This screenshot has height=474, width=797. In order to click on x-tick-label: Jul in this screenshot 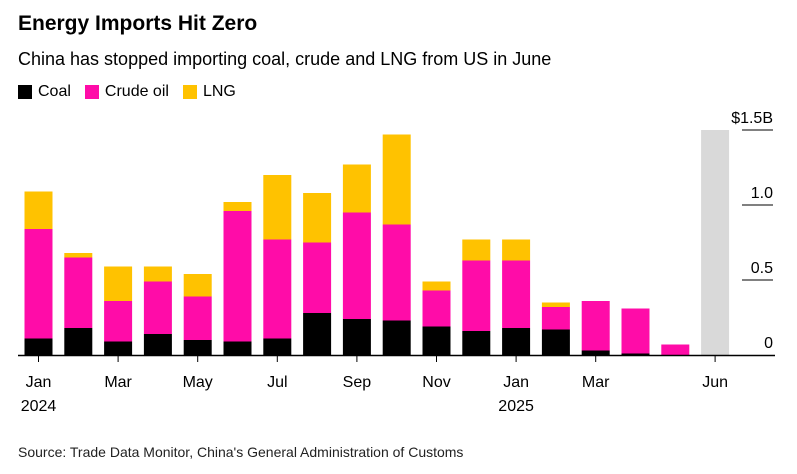, I will do `click(277, 382)`.